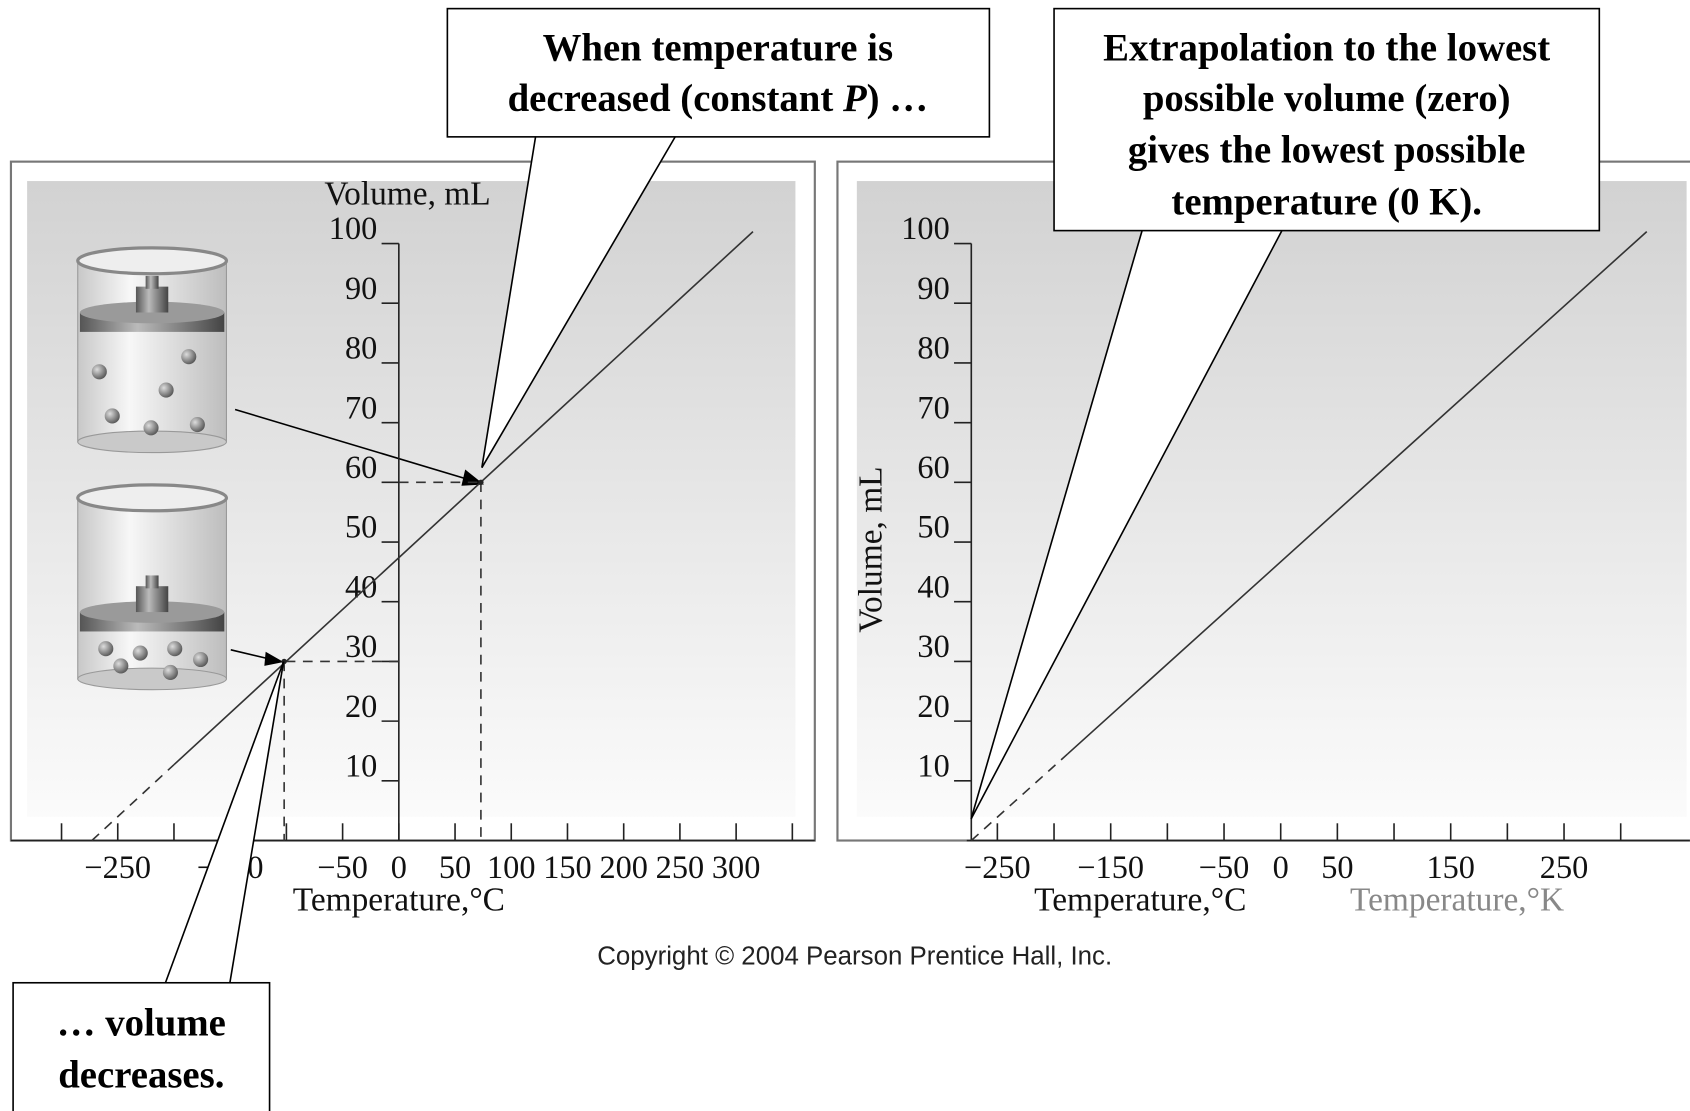  What do you see at coordinates (511, 867) in the screenshot?
I see `x-tick-label: 100` at bounding box center [511, 867].